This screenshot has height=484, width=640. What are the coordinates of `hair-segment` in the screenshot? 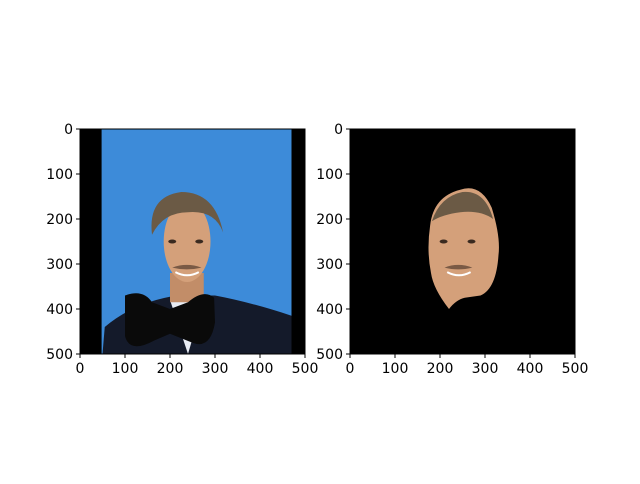 It's located at (462, 206).